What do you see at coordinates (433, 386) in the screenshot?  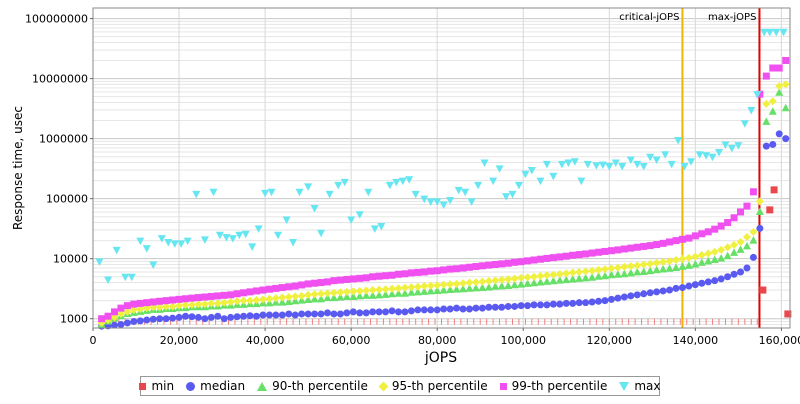 I see `legend-item: 95-th percentile` at bounding box center [433, 386].